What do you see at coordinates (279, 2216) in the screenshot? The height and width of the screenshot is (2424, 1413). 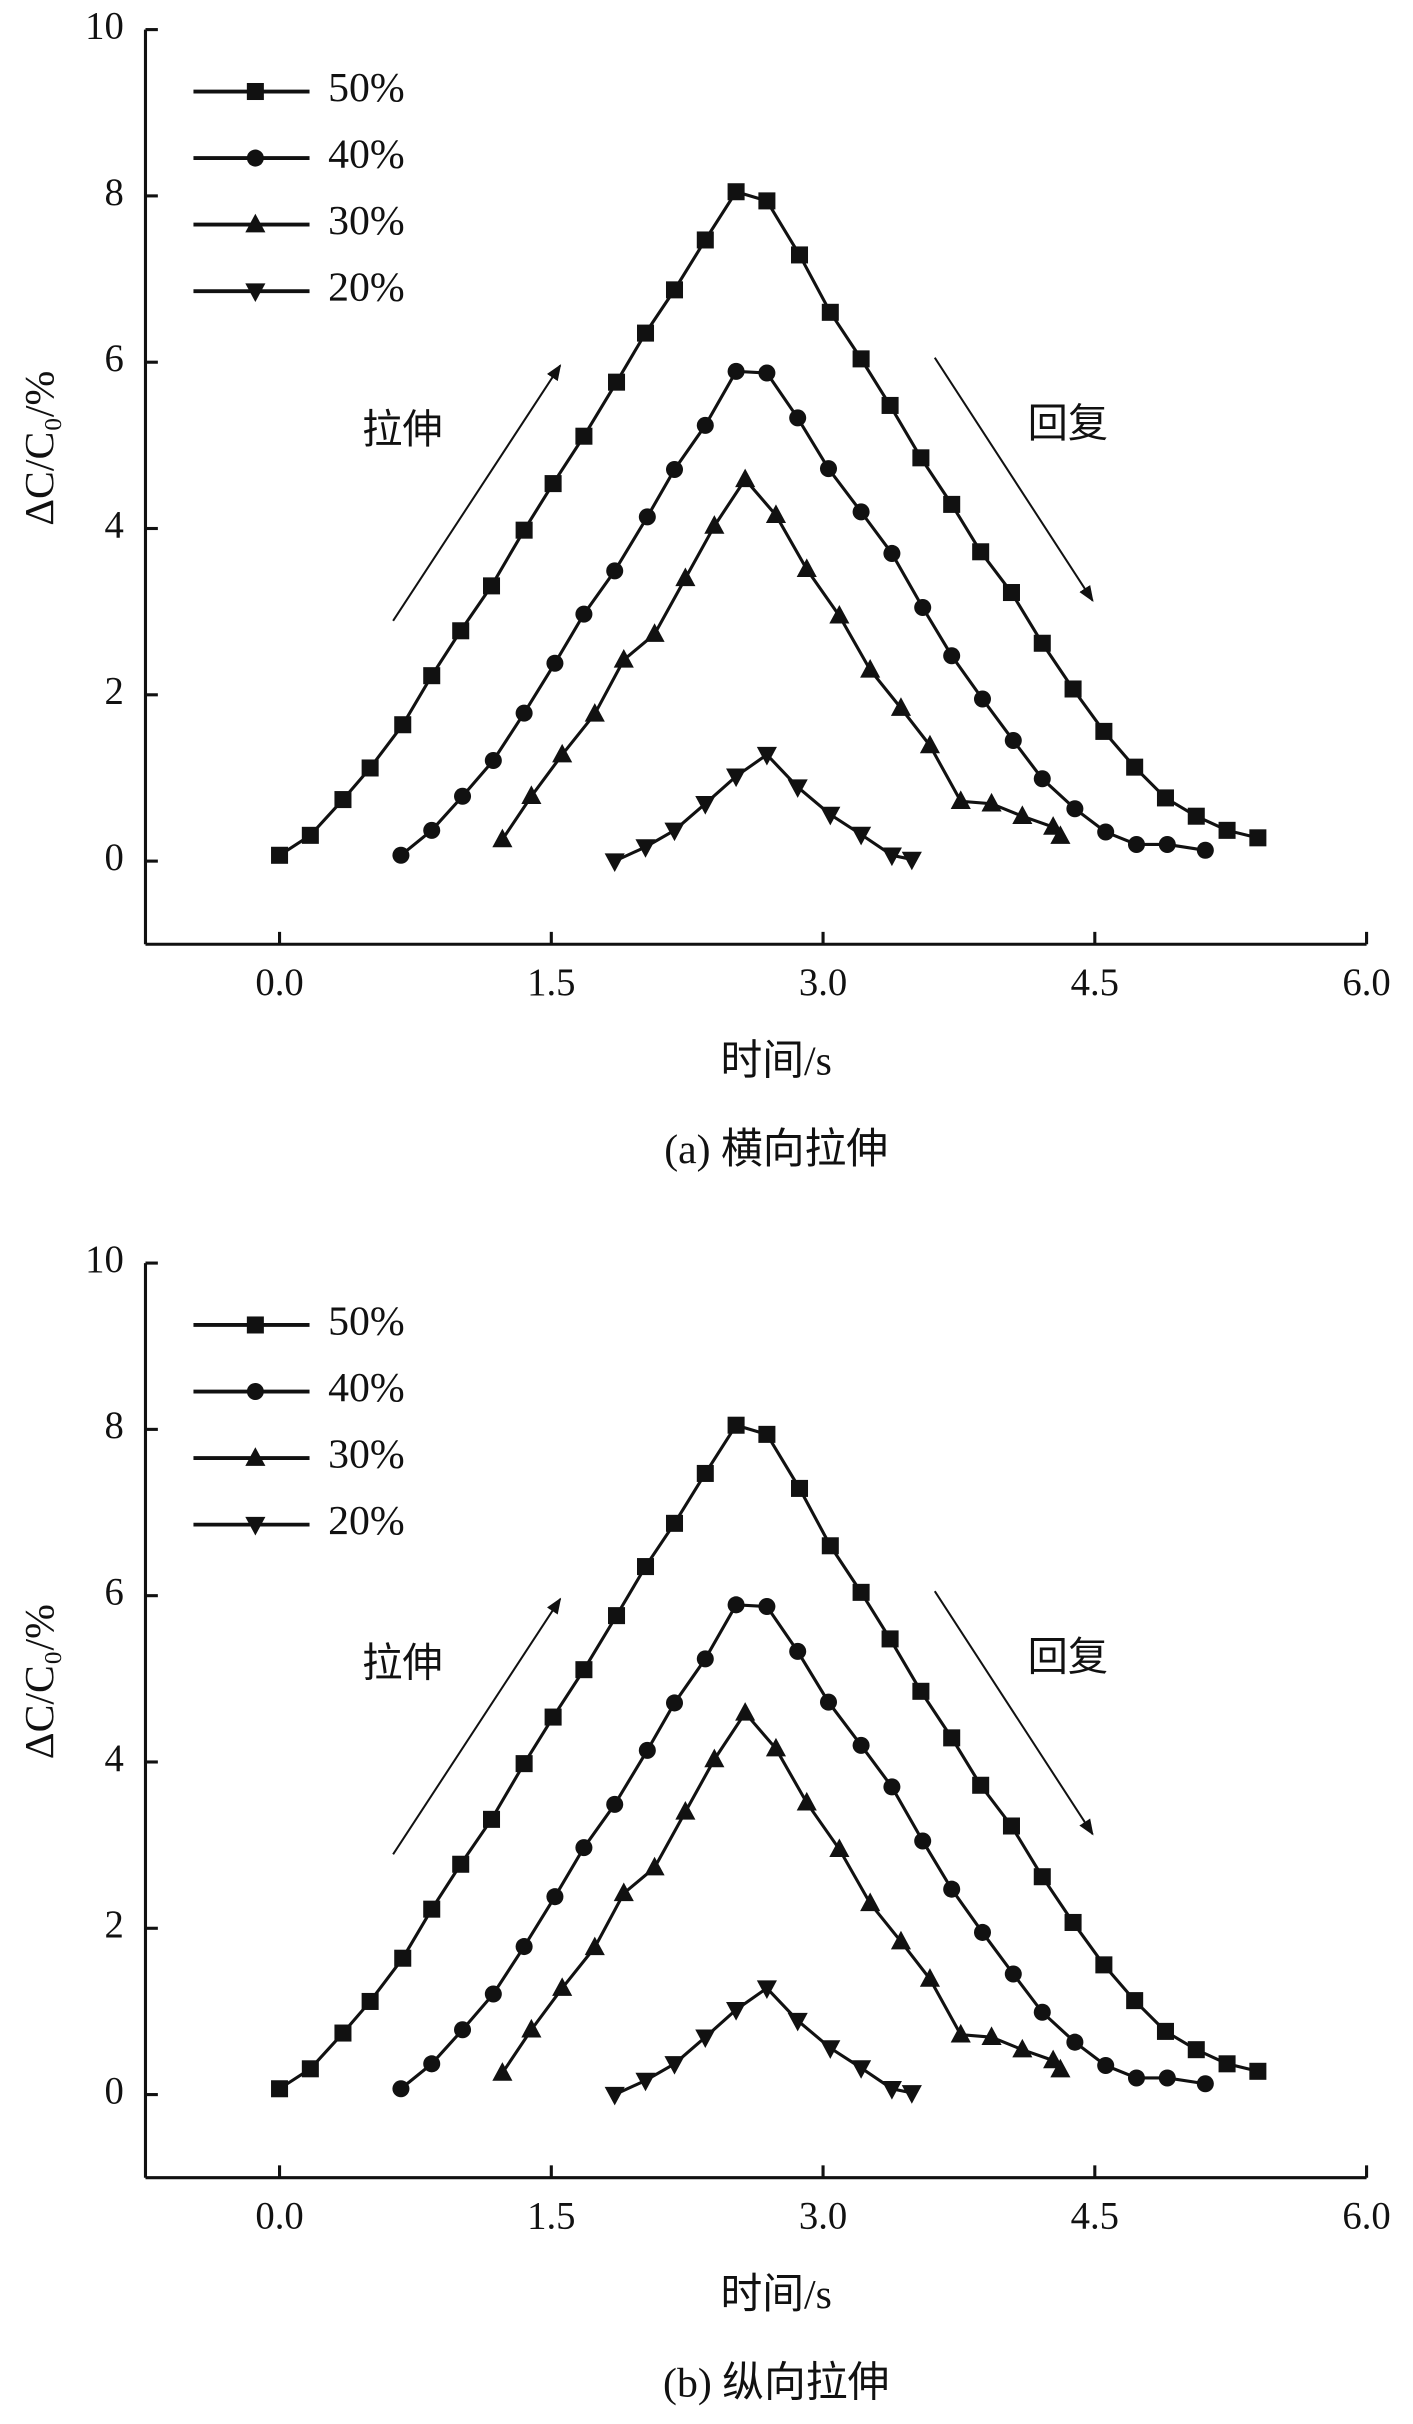 I see `x-tick-label: 0.0` at bounding box center [279, 2216].